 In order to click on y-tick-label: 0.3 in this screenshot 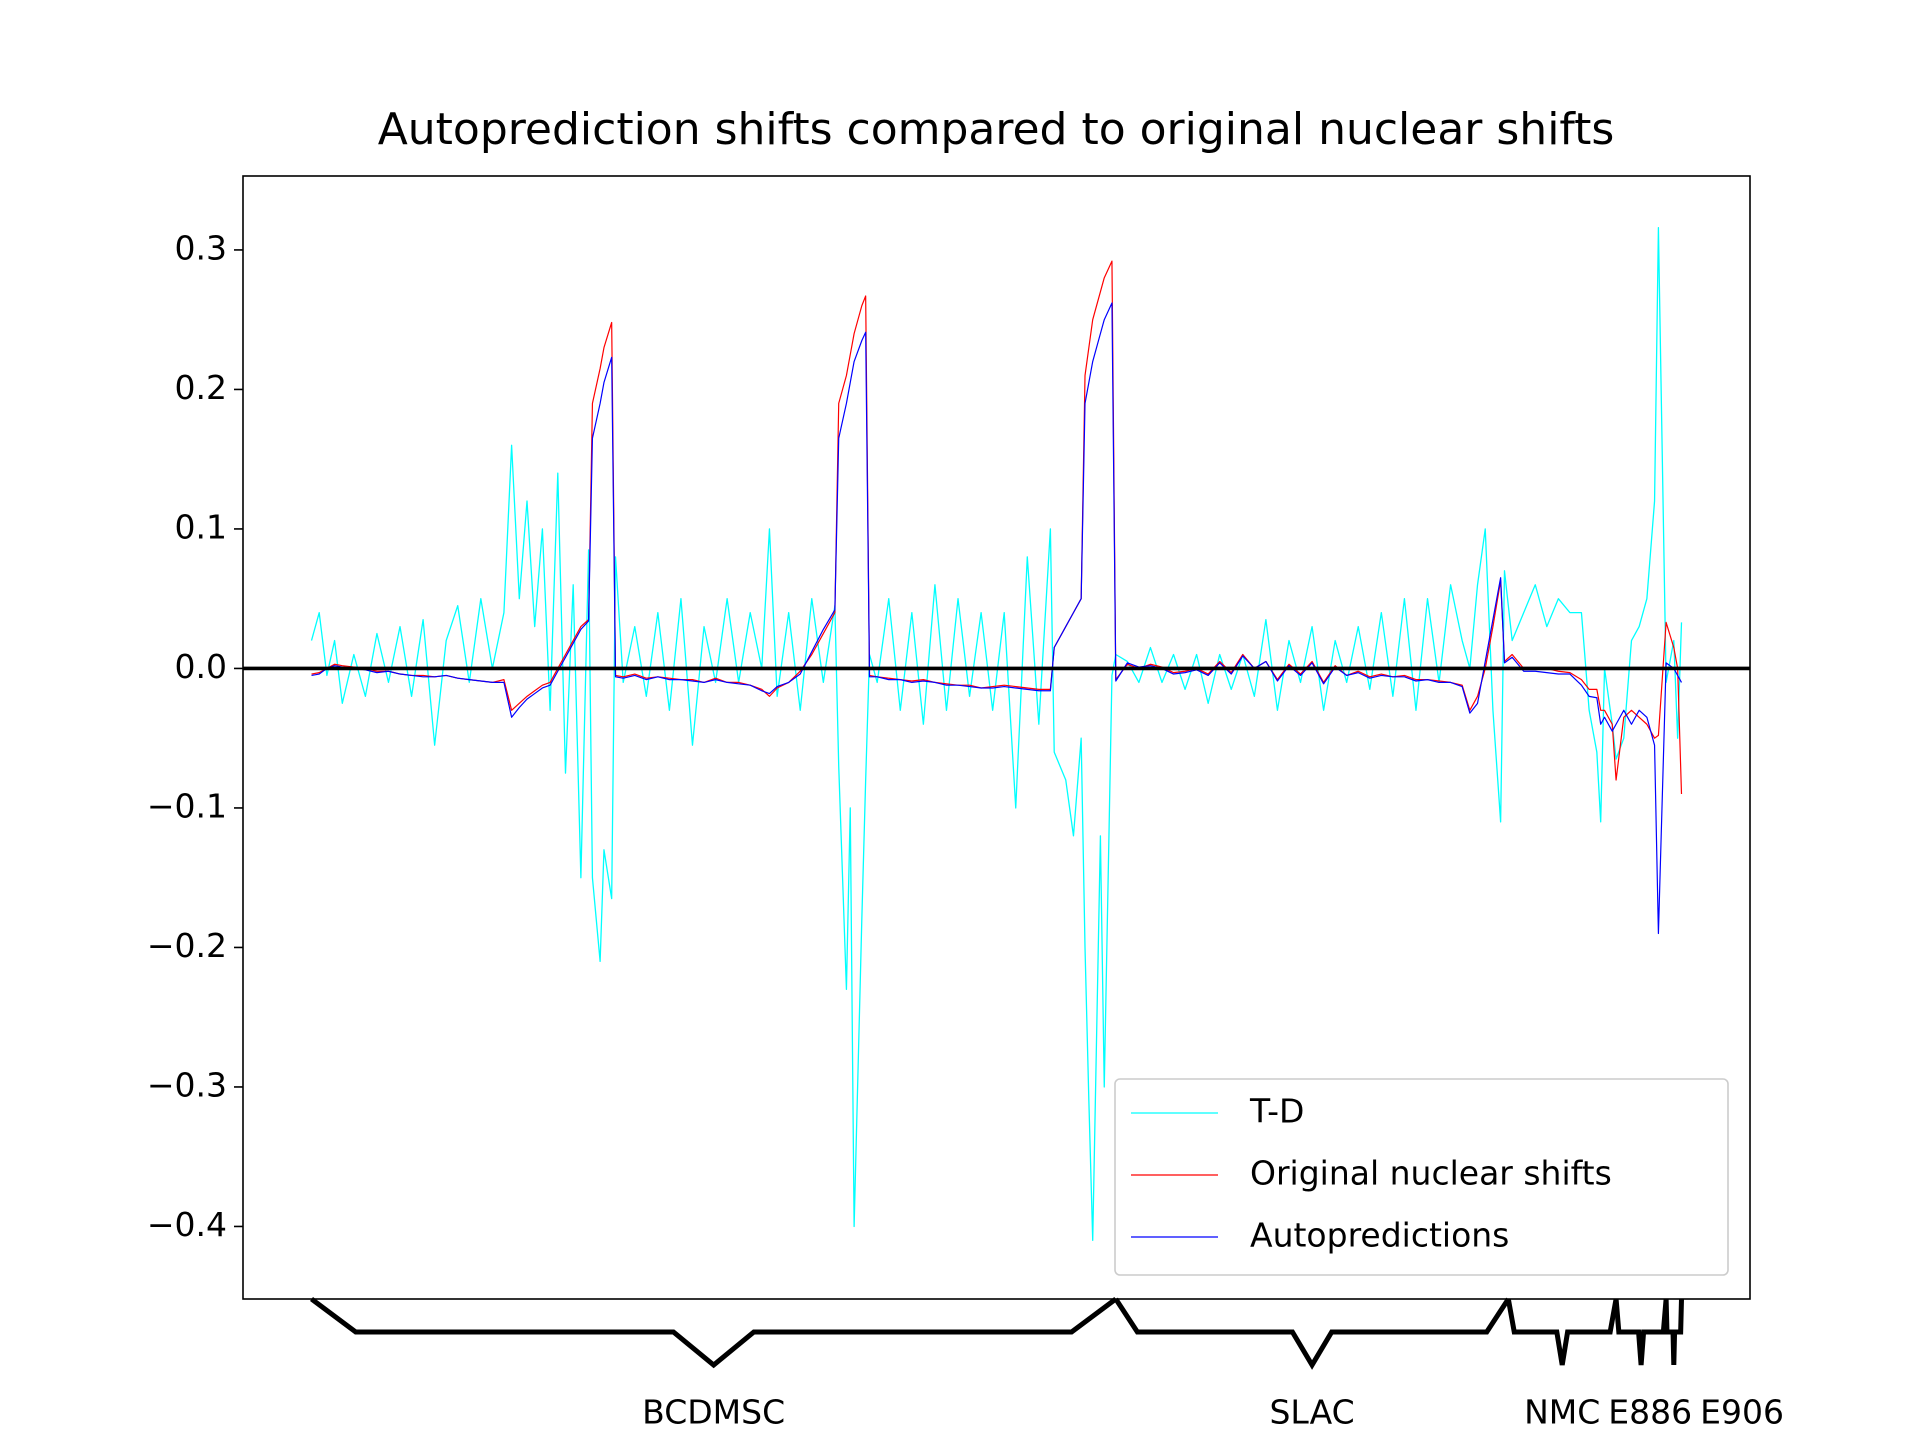, I will do `click(201, 247)`.